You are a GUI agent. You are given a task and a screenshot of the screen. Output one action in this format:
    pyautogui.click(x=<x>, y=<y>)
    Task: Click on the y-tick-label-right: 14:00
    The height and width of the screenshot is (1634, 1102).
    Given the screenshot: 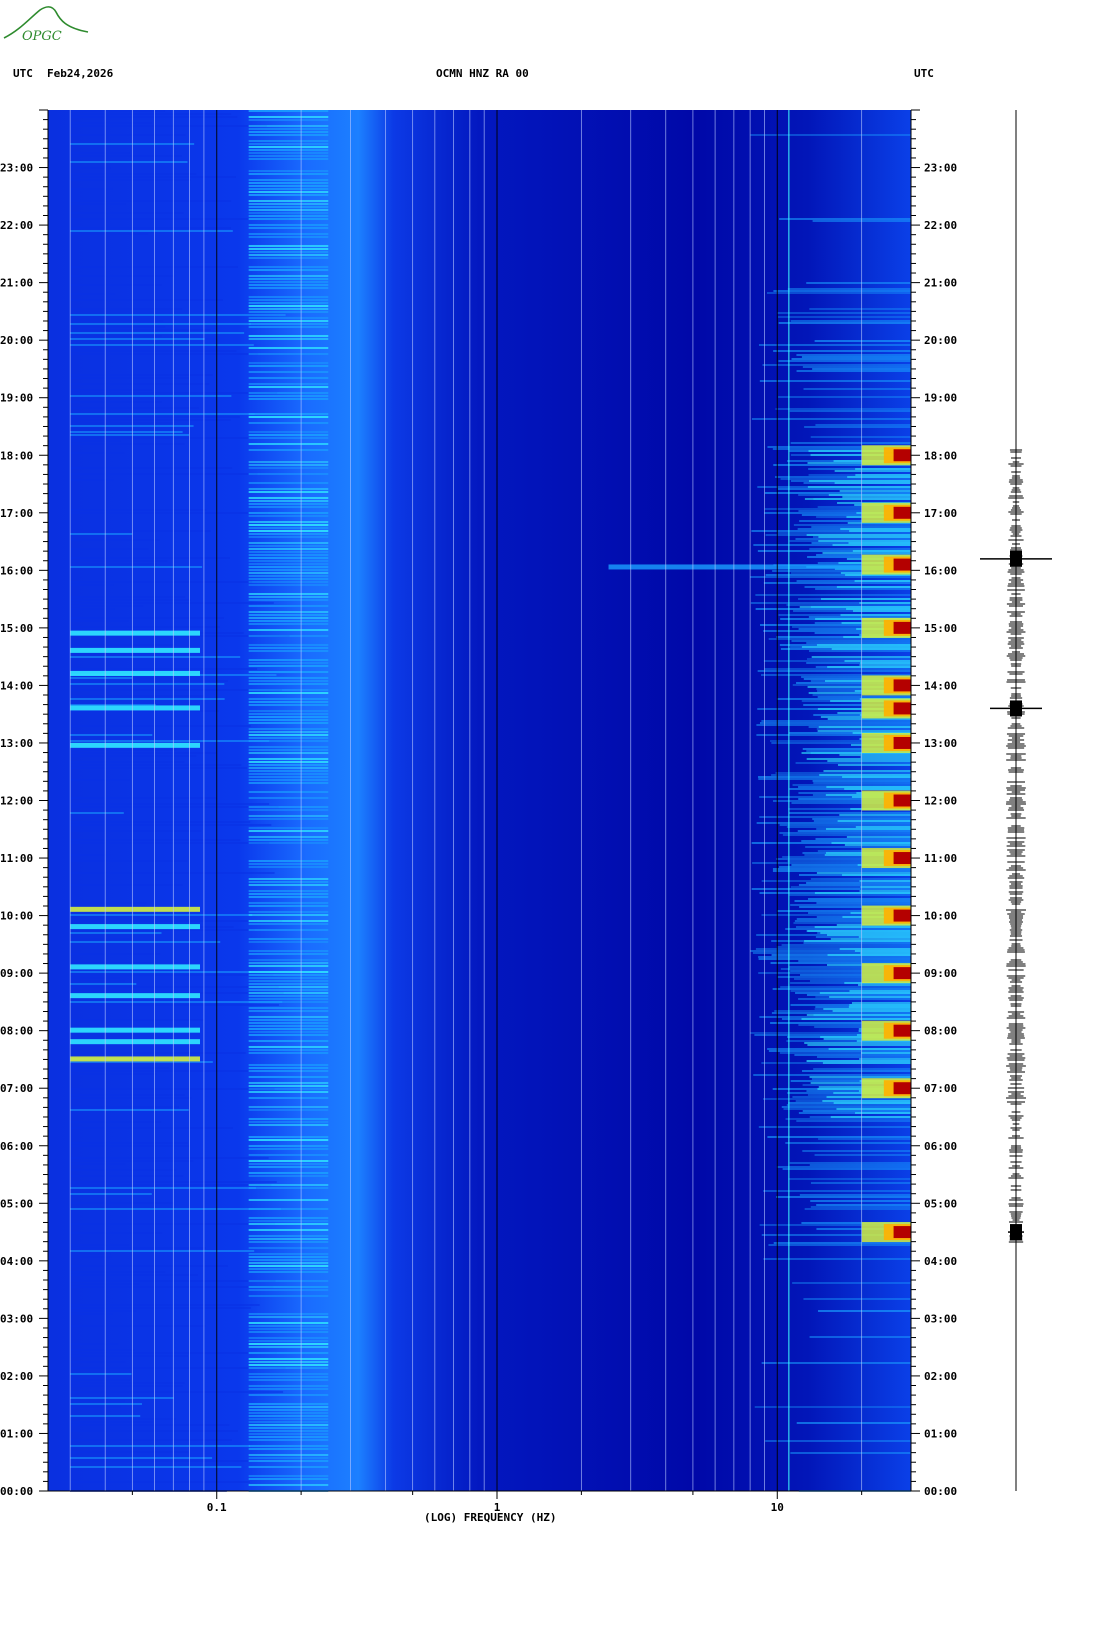 What is the action you would take?
    pyautogui.click(x=940, y=685)
    